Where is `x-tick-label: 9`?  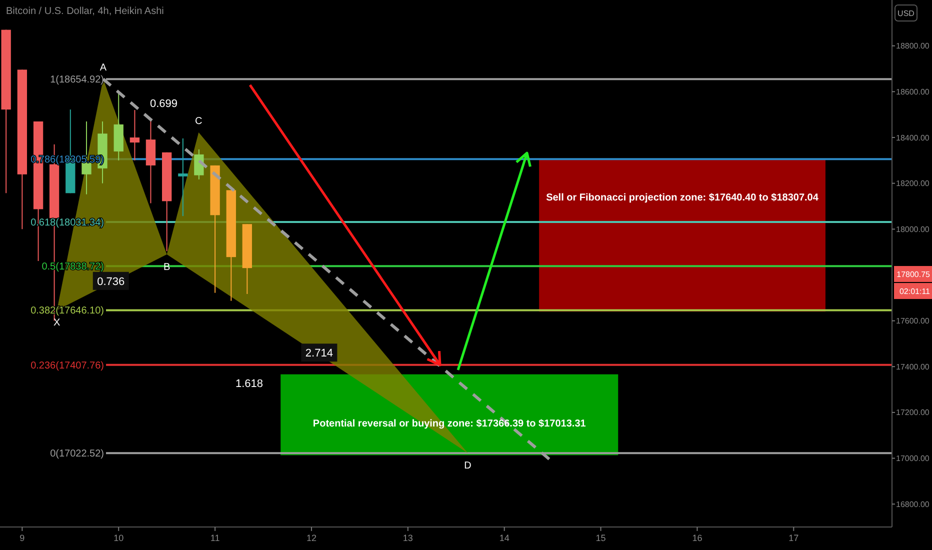 x-tick-label: 9 is located at coordinates (22, 538).